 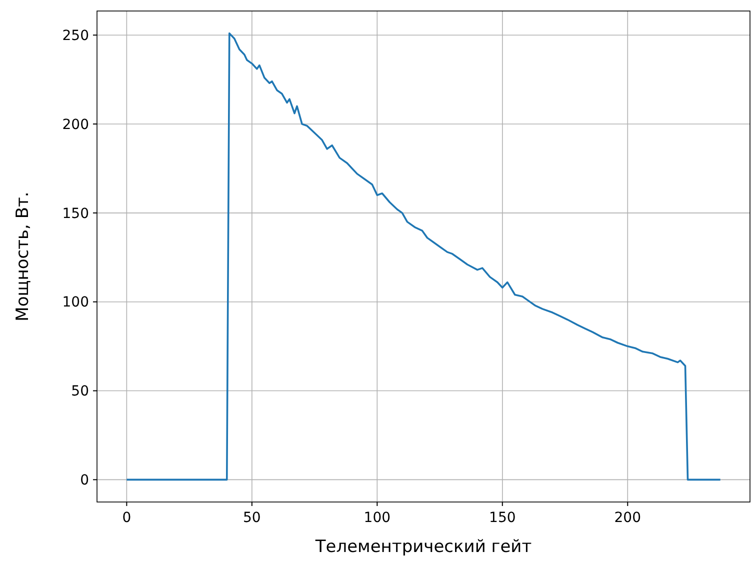 What do you see at coordinates (502, 518) in the screenshot?
I see `x-tick-label: 150` at bounding box center [502, 518].